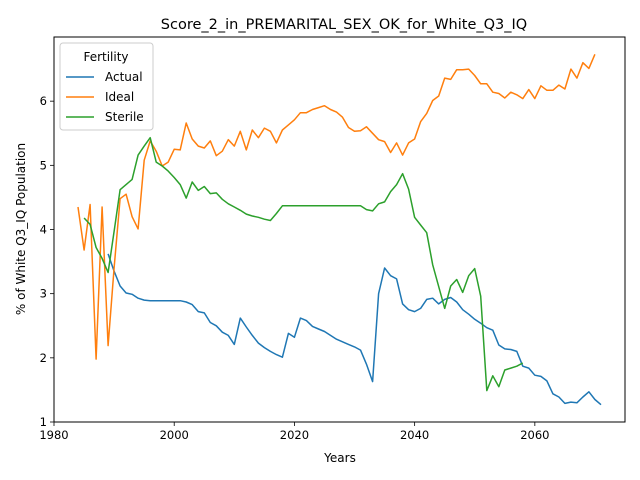  Describe the element at coordinates (124, 117) in the screenshot. I see `legend-label-sterile: Sterile` at that location.